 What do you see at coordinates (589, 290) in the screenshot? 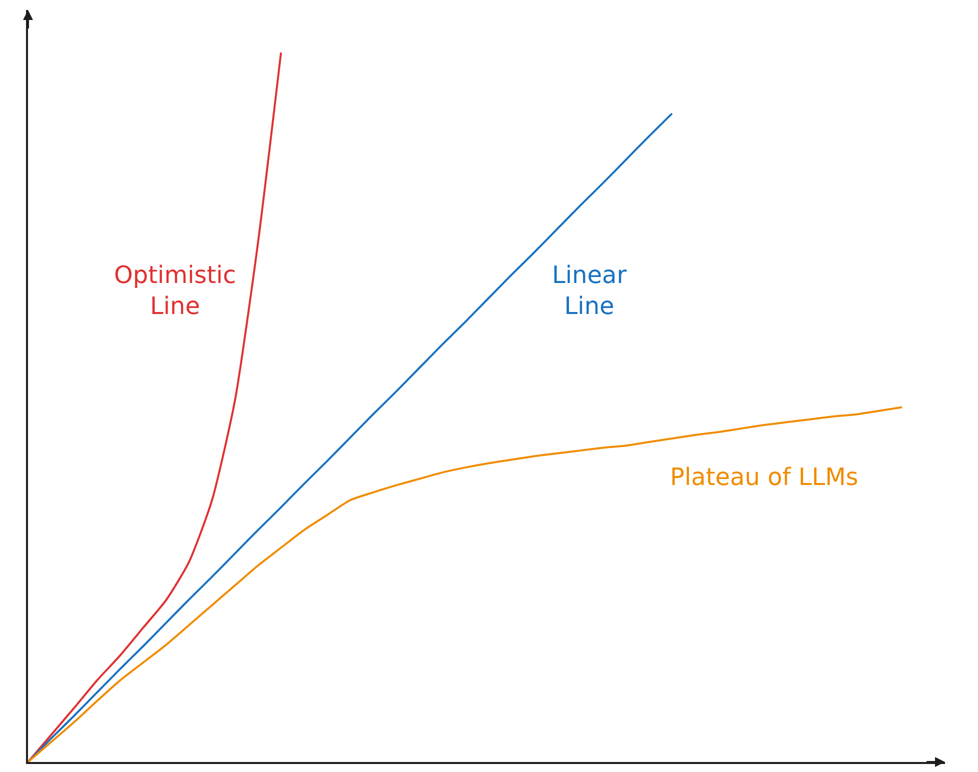
I see `series-label: Linear Line` at bounding box center [589, 290].